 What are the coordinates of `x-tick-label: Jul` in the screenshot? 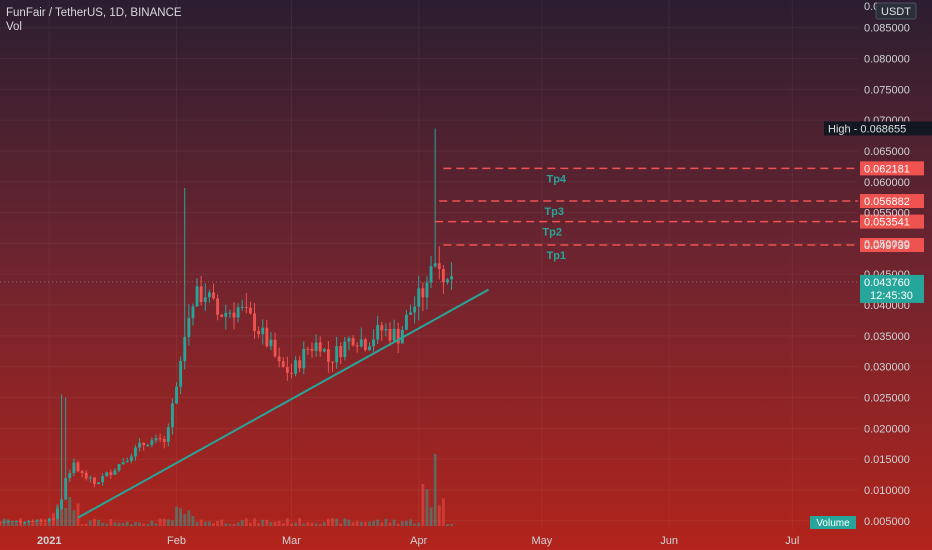 It's located at (792, 541).